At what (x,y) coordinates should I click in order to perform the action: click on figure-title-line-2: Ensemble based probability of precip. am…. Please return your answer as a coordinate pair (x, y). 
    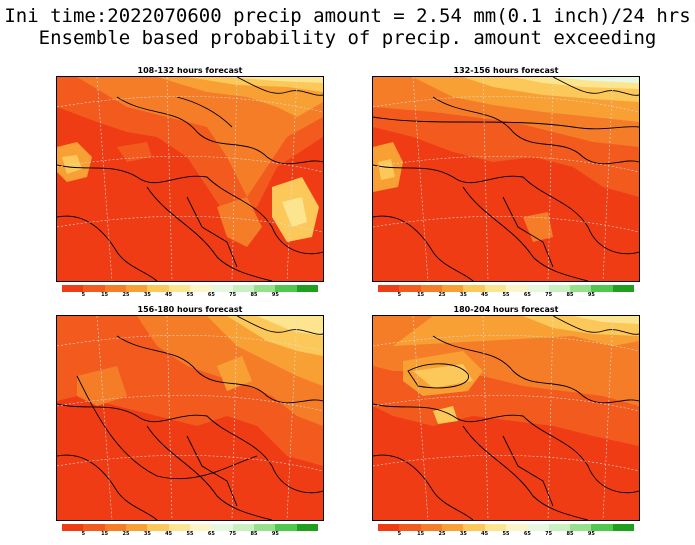
    Looking at the image, I should click on (347, 38).